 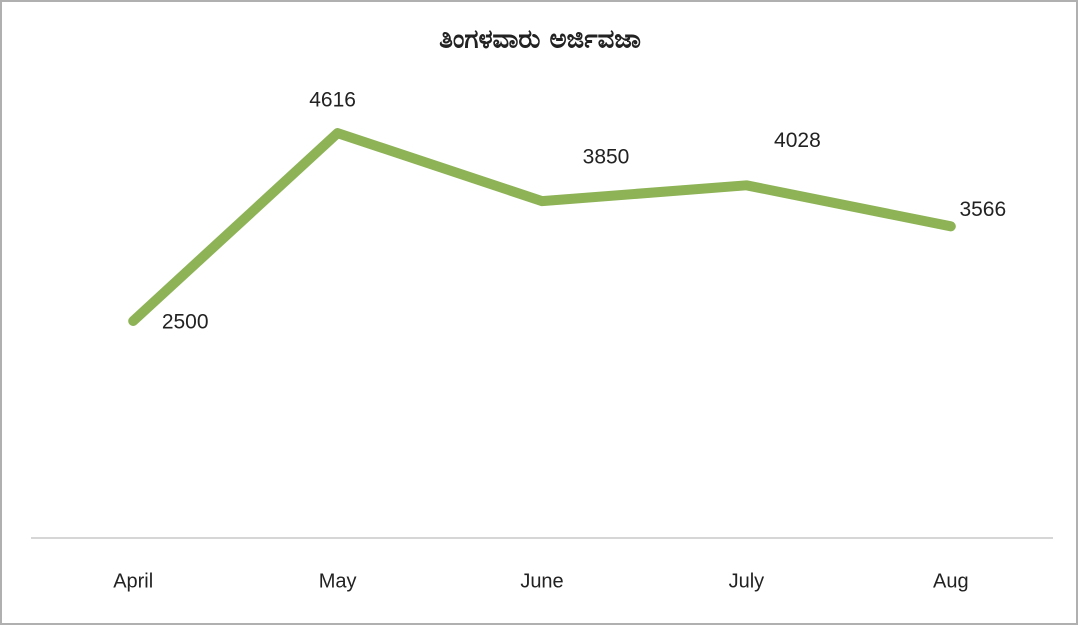 What do you see at coordinates (797, 140) in the screenshot?
I see `data-label: 4028` at bounding box center [797, 140].